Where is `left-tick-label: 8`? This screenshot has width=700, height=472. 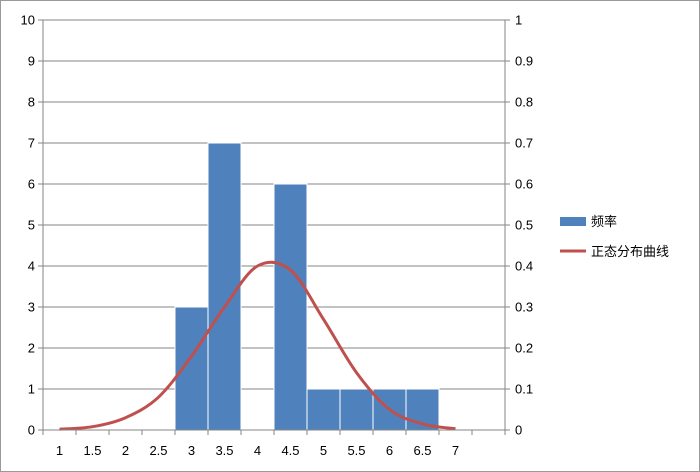 left-tick-label: 8 is located at coordinates (31, 102).